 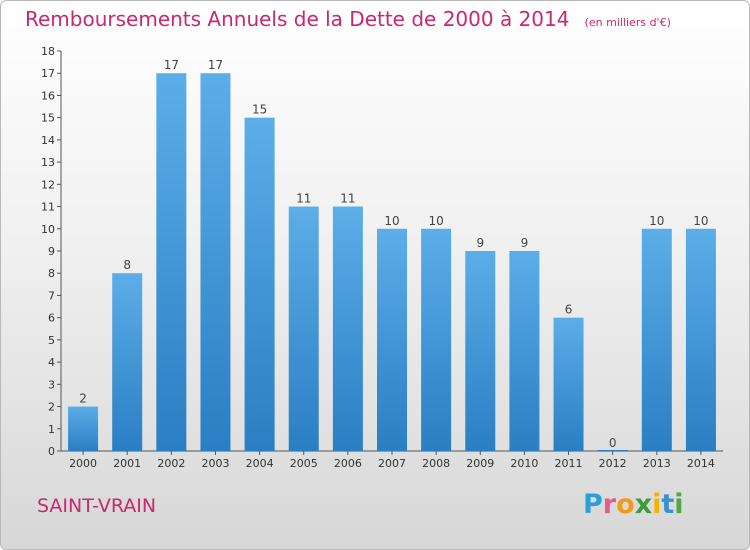 What do you see at coordinates (625, 504) in the screenshot?
I see `logo-letter: o` at bounding box center [625, 504].